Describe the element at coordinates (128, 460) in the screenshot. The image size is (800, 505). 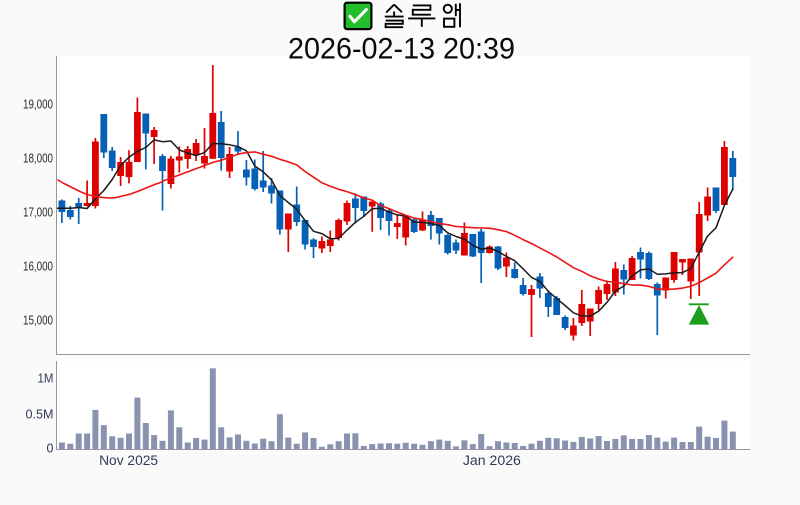
I see `svg-text: Nov 2025` at that location.